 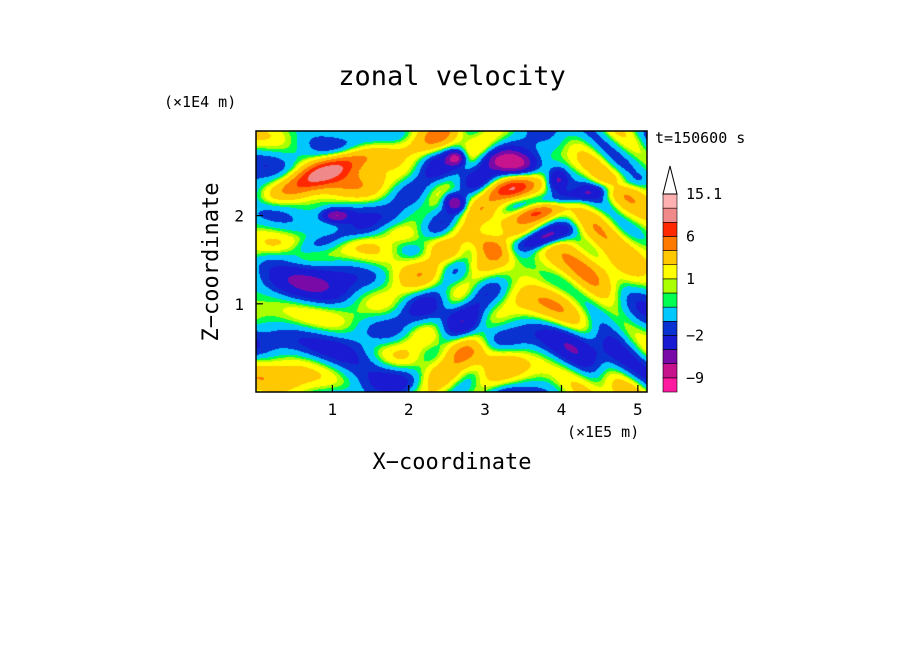 I want to click on y-tick-label: 2, so click(x=239, y=216).